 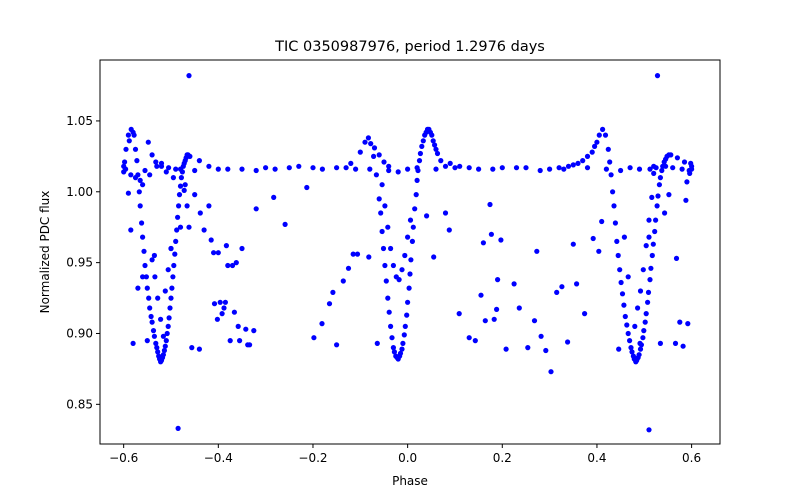 I want to click on chart-title: TIC 0350987976, period 1.2976 days, so click(x=409, y=47).